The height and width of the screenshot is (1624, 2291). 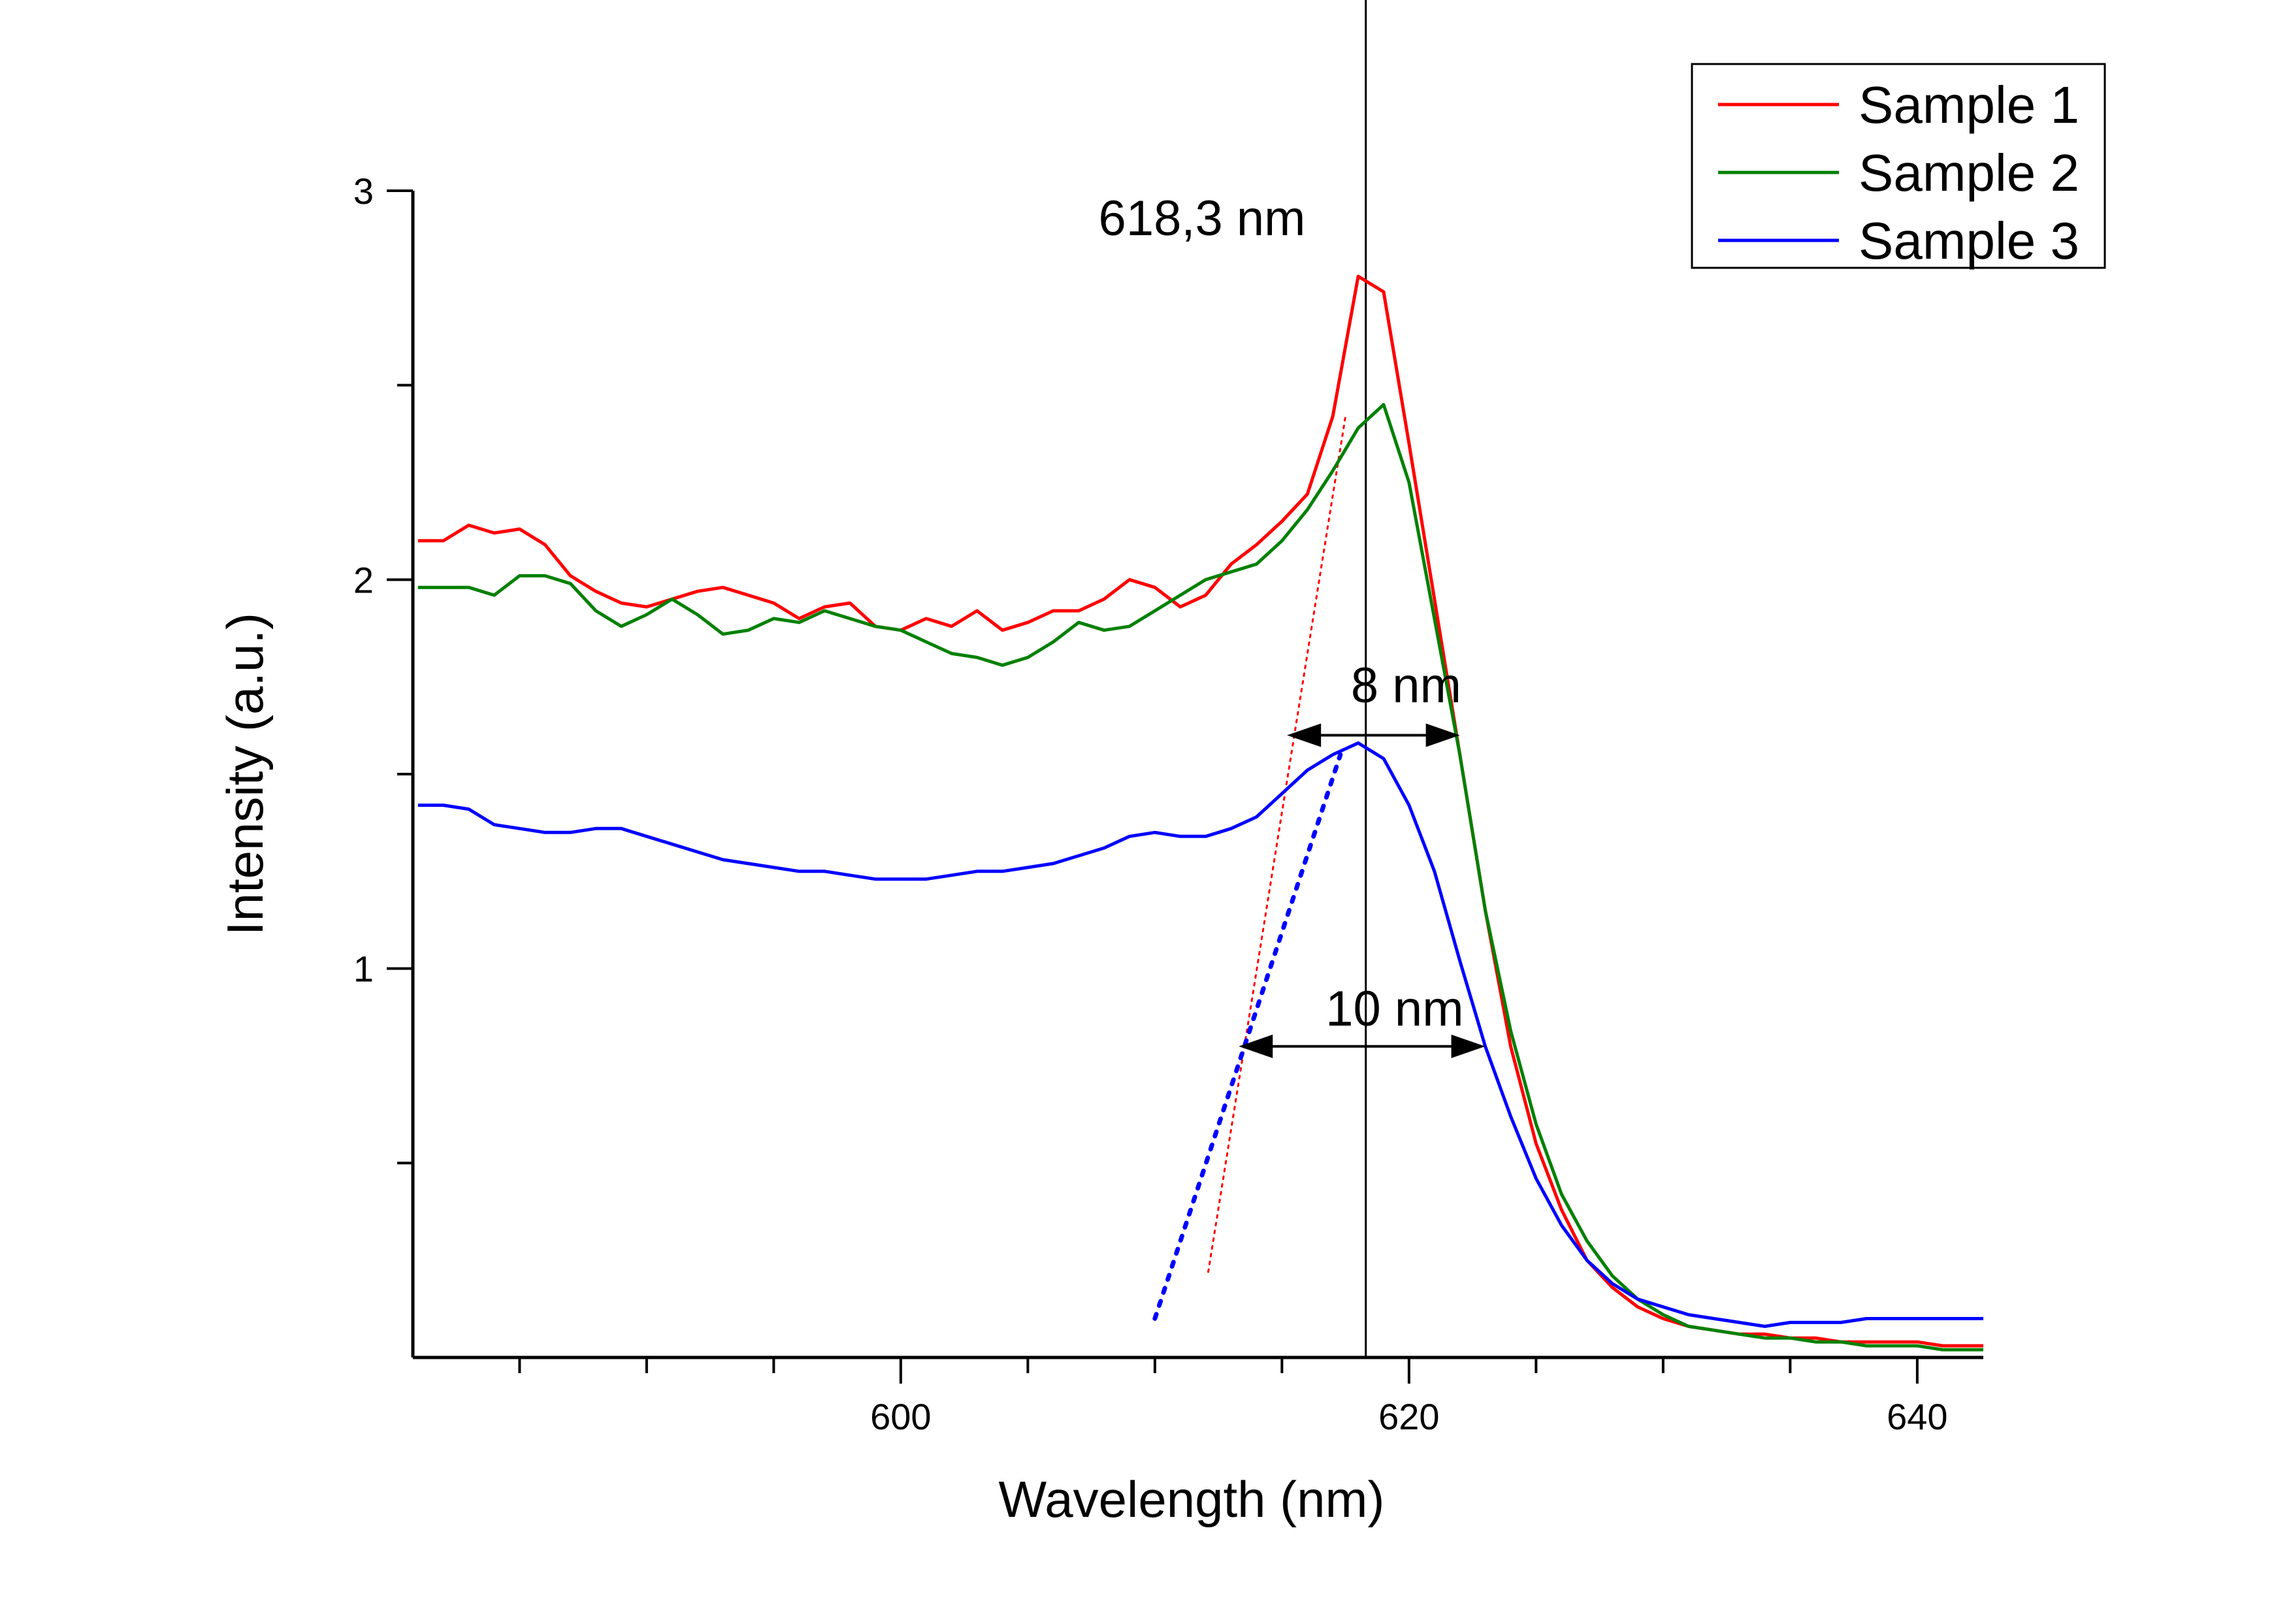 What do you see at coordinates (1394, 1009) in the screenshot?
I see `annotation-label-2: 10 nm` at bounding box center [1394, 1009].